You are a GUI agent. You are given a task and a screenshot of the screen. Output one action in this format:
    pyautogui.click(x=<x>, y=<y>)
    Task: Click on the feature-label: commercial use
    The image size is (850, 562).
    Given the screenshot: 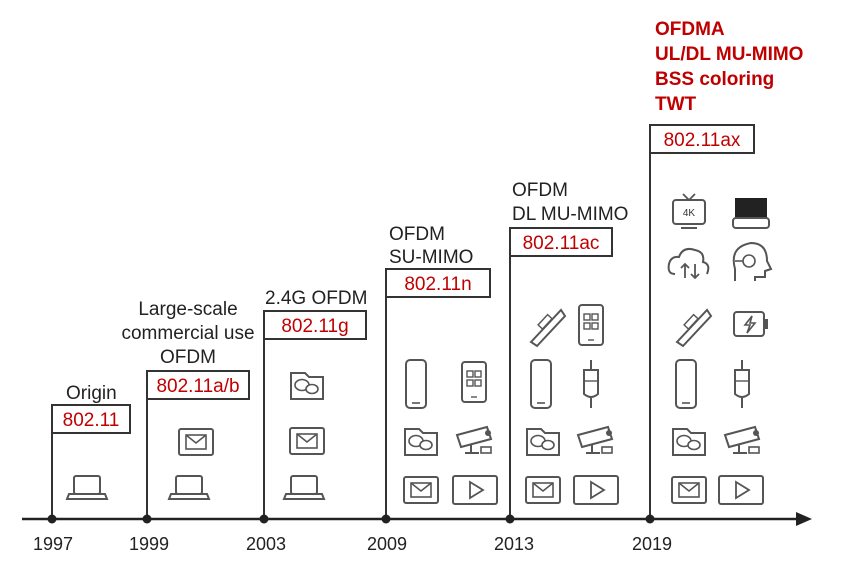 What is the action you would take?
    pyautogui.click(x=188, y=333)
    